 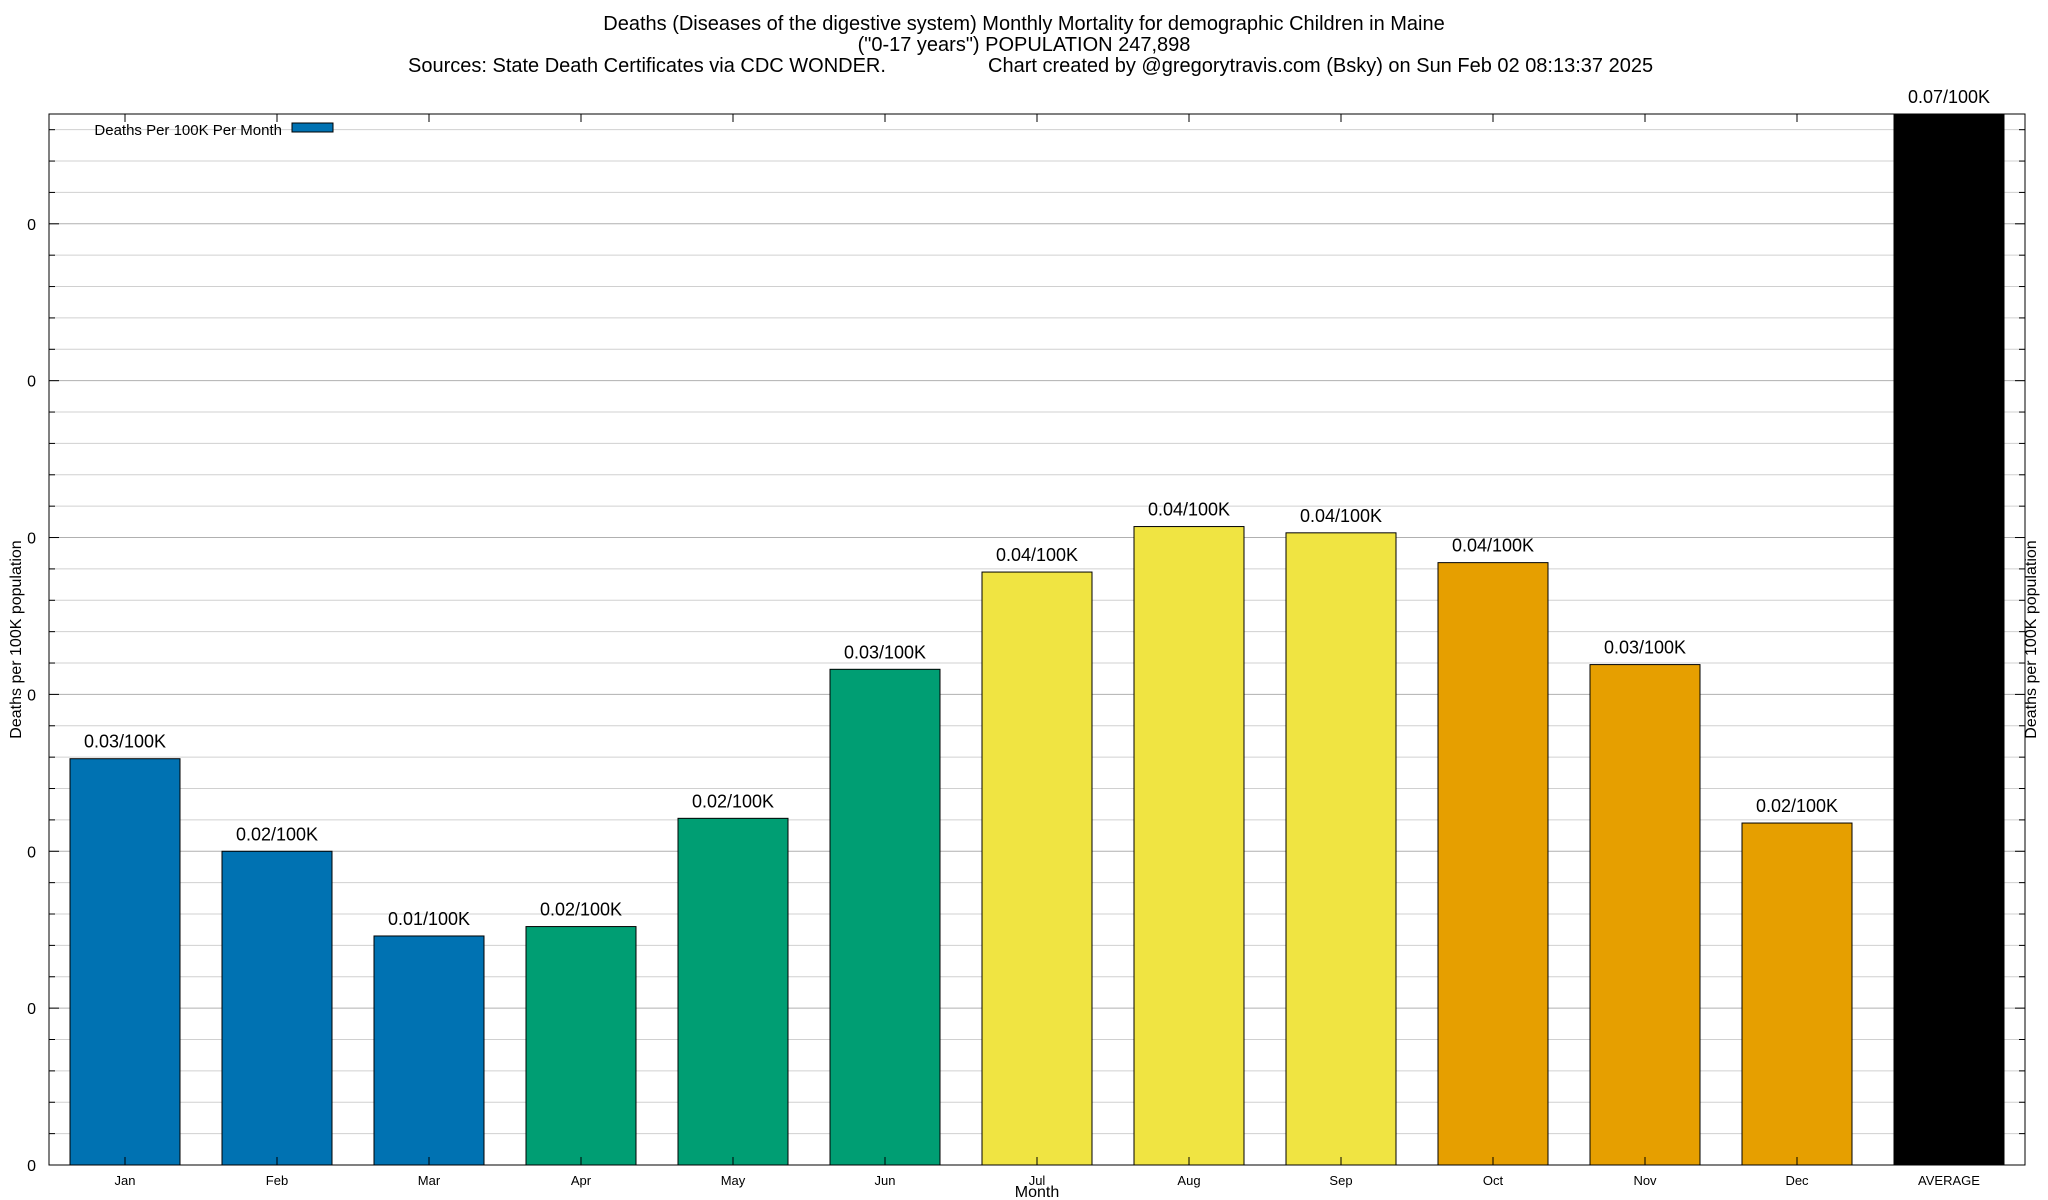 What do you see at coordinates (1949, 639) in the screenshot?
I see `bar-average` at bounding box center [1949, 639].